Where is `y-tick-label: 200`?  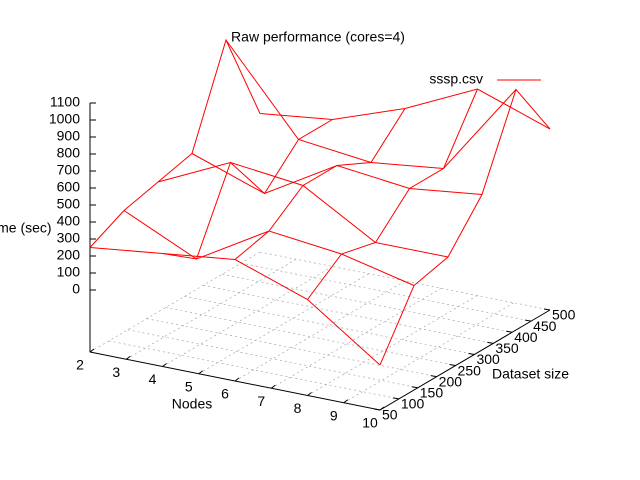 y-tick-label: 200 is located at coordinates (451, 381).